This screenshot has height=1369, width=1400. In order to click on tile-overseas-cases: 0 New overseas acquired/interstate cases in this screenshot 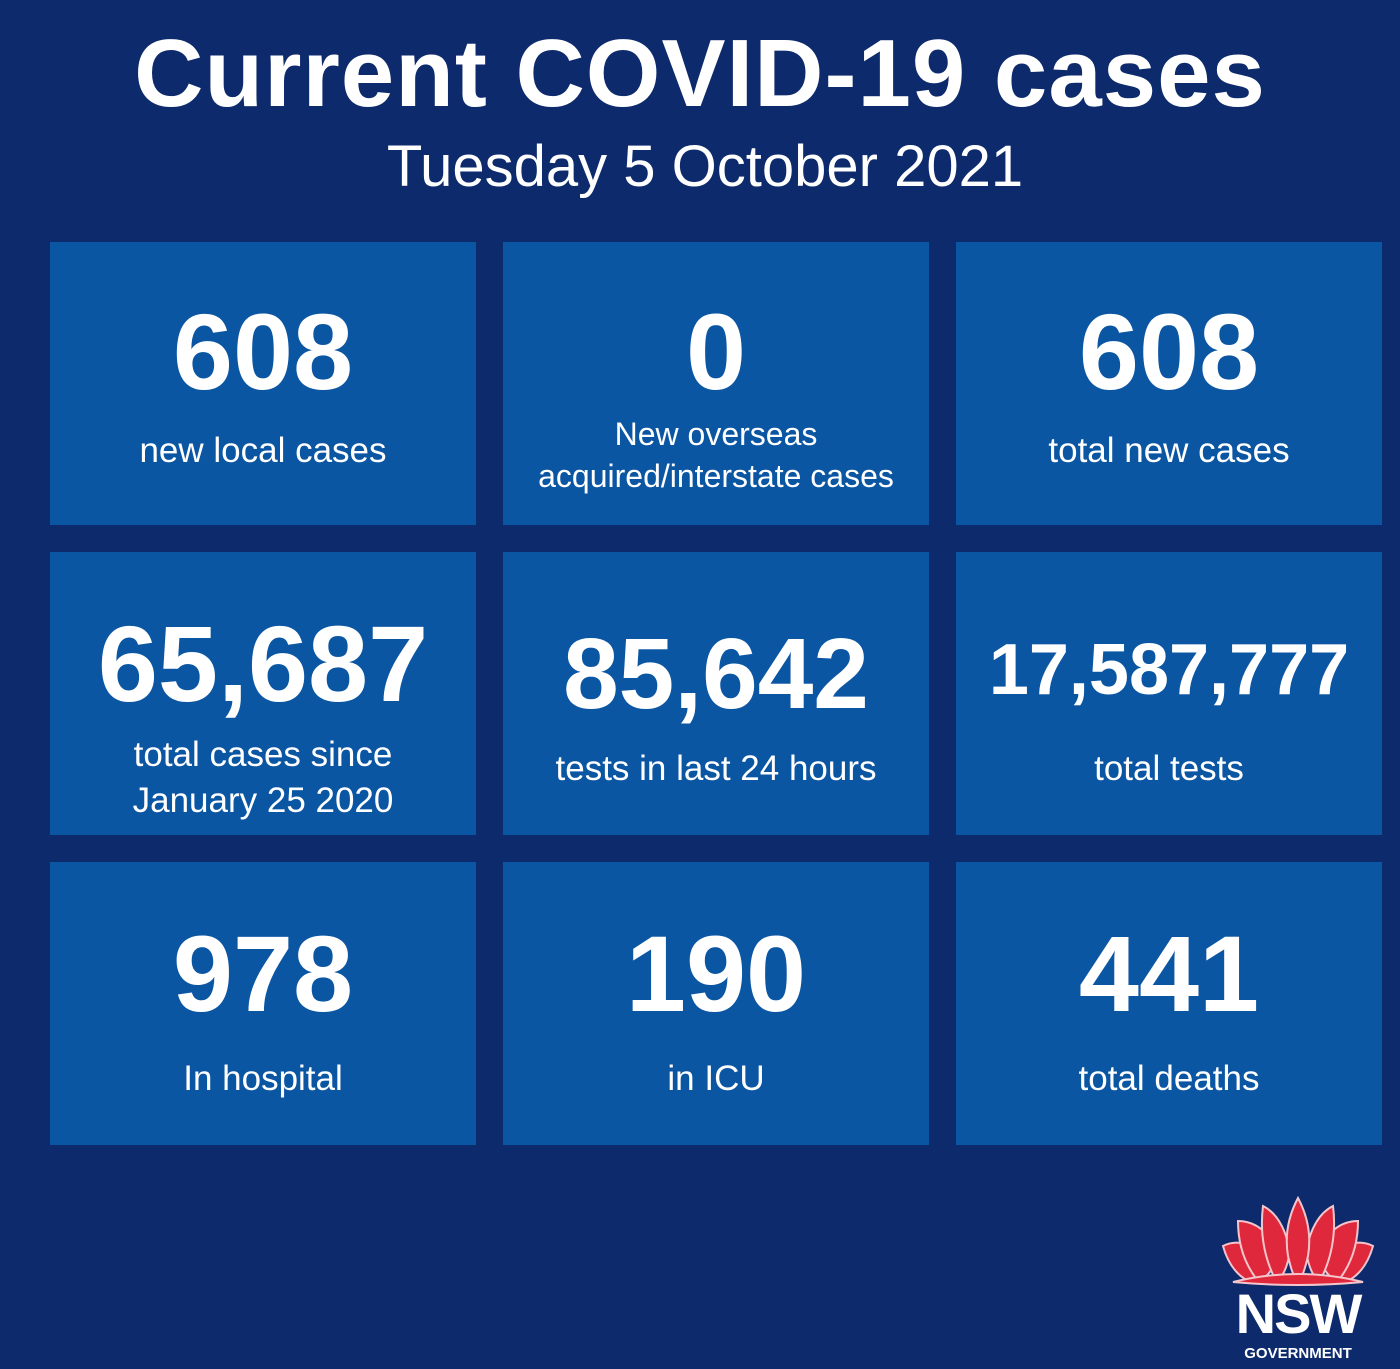, I will do `click(716, 383)`.